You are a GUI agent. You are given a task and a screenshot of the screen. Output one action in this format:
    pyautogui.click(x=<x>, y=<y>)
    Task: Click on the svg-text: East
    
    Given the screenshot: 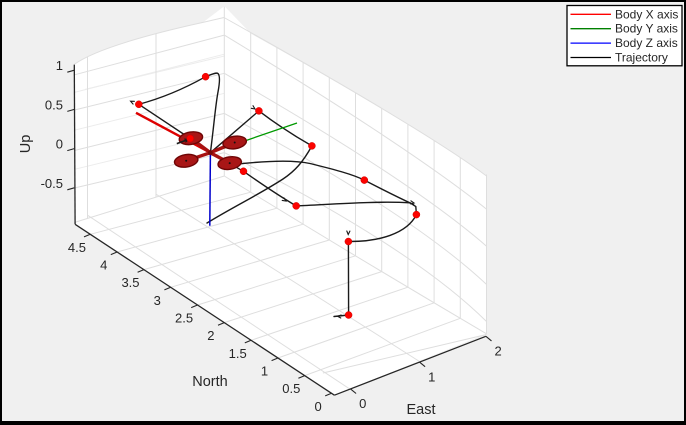 What is the action you would take?
    pyautogui.click(x=420, y=410)
    